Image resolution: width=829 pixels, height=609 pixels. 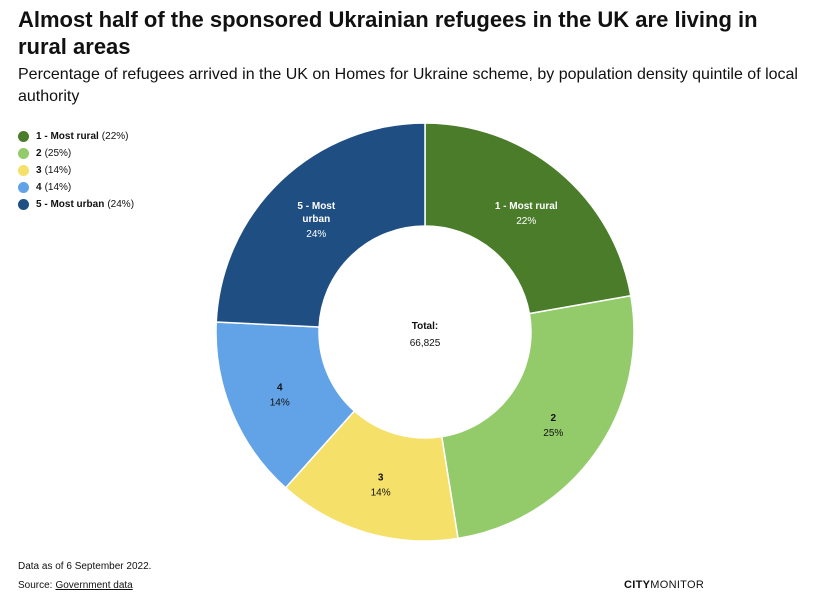 What do you see at coordinates (39, 170) in the screenshot?
I see `legend-name: 3` at bounding box center [39, 170].